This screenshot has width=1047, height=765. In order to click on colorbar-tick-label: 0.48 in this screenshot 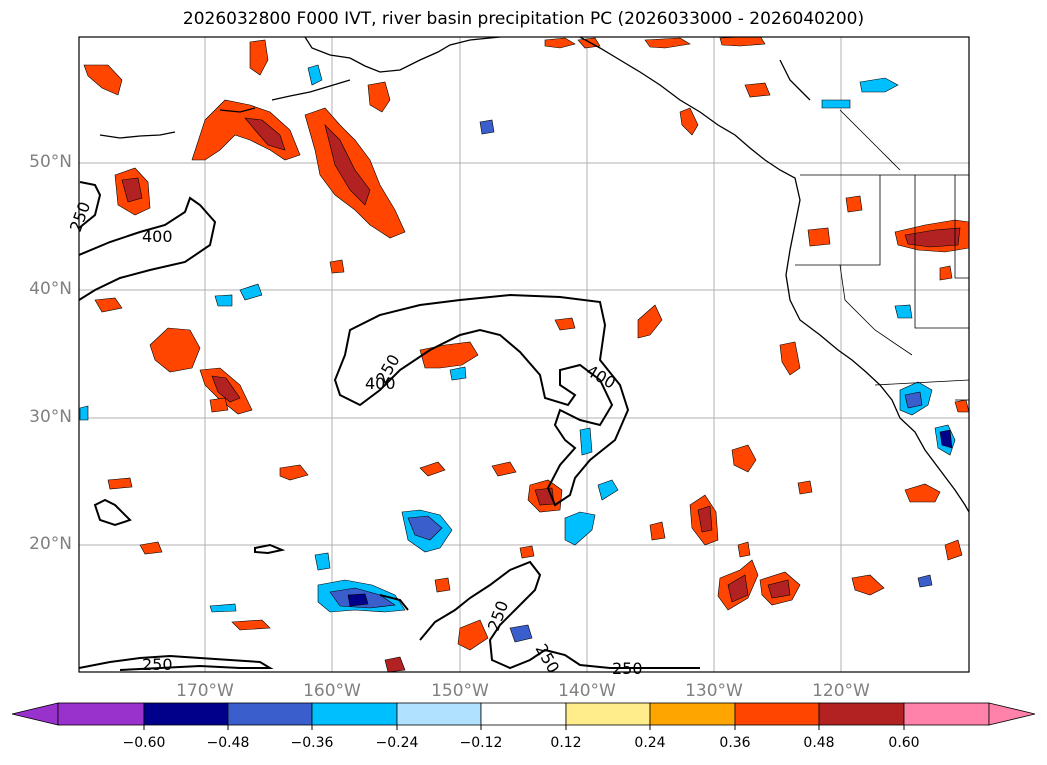, I will do `click(819, 743)`.